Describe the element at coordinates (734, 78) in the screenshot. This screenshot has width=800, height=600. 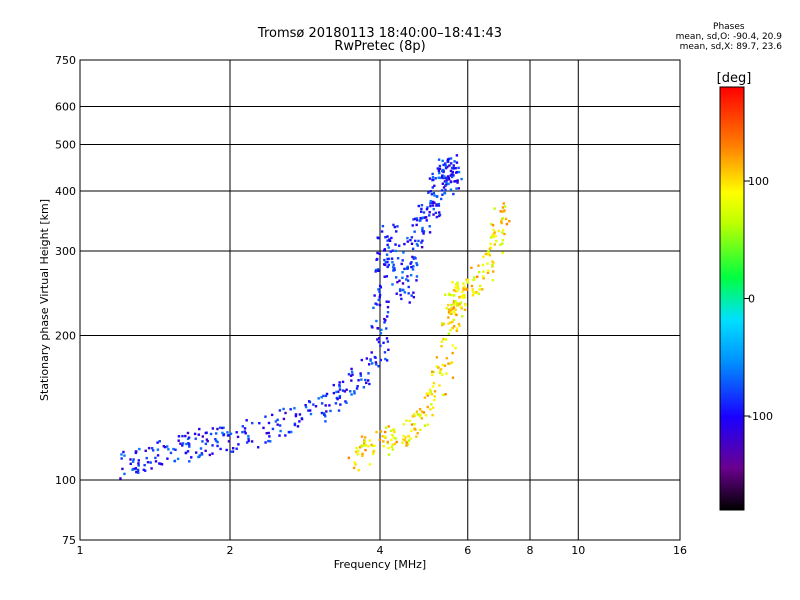
I see `colorbar-label: [deg]` at that location.